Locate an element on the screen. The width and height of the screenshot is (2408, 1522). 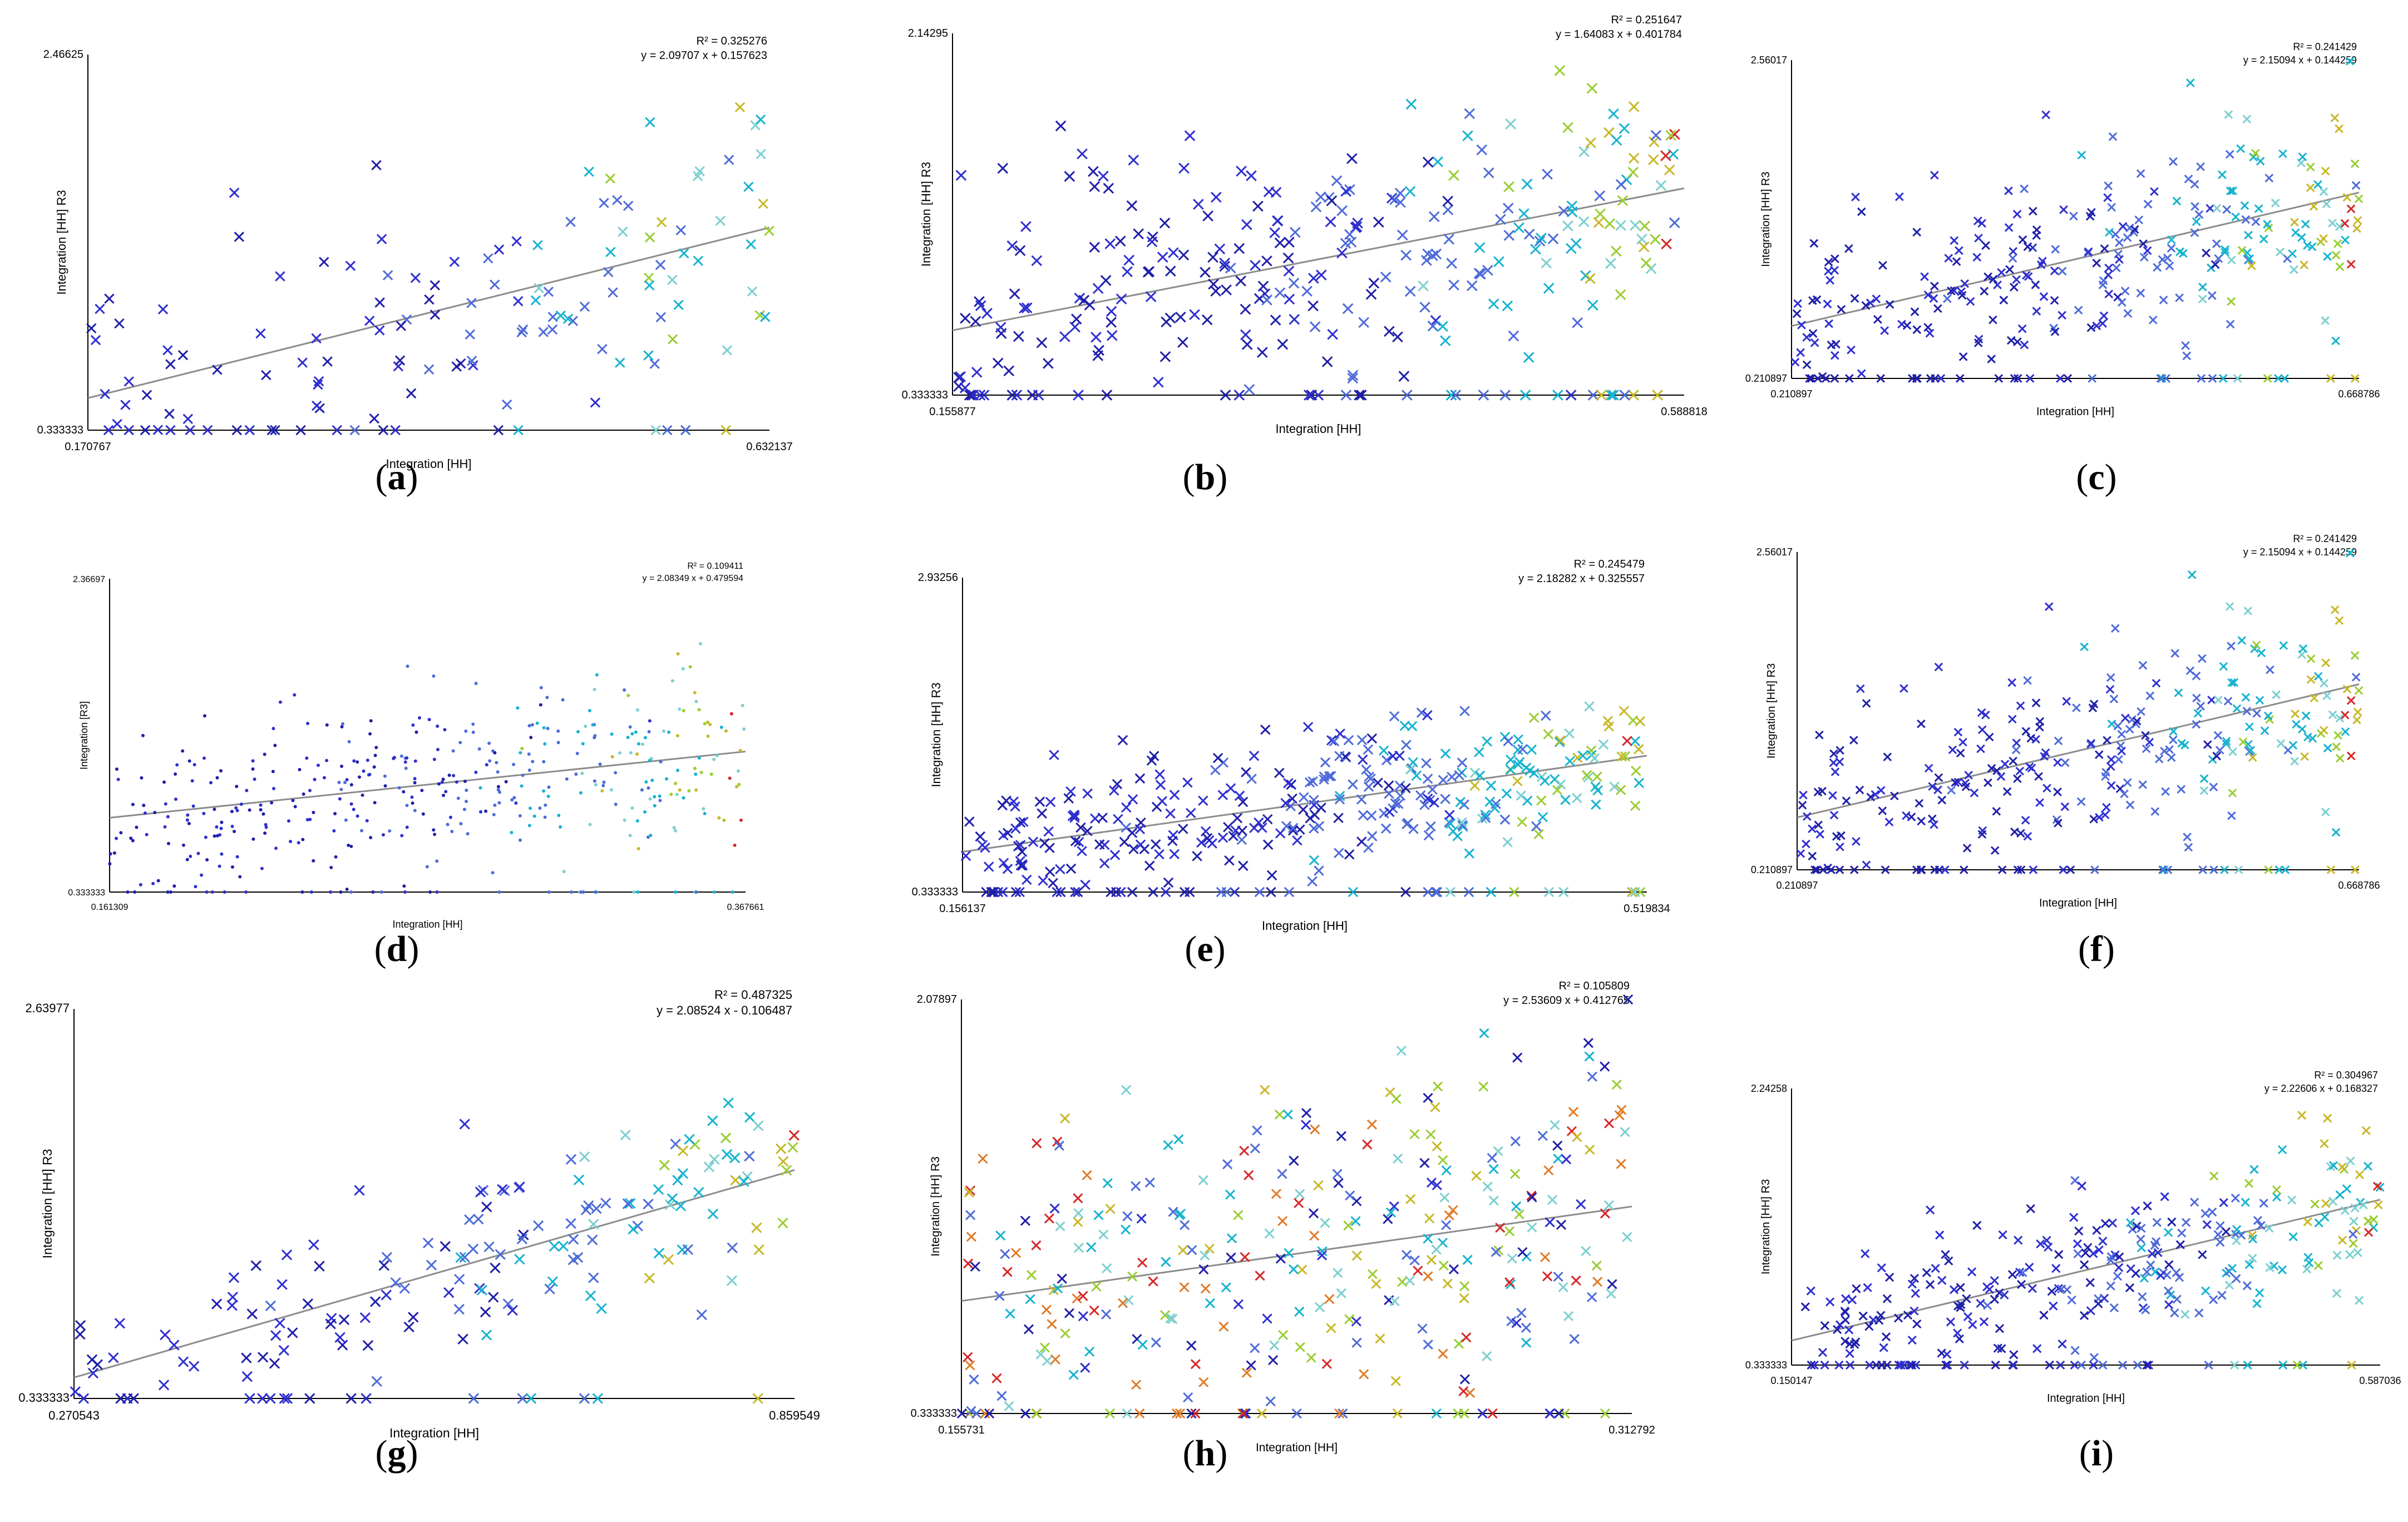
regression-annotation-1: R² = 0.304967 is located at coordinates (2346, 1075).